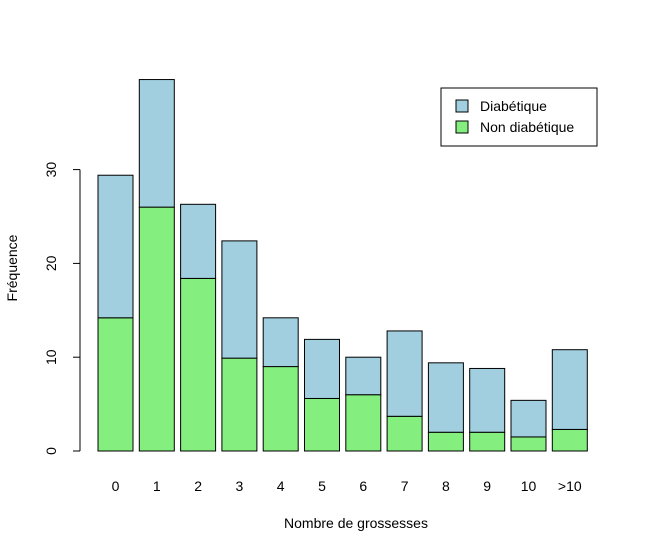 Image resolution: width=646 pixels, height=553 pixels. Describe the element at coordinates (446, 486) in the screenshot. I see `x-tick-label-8: 8` at that location.